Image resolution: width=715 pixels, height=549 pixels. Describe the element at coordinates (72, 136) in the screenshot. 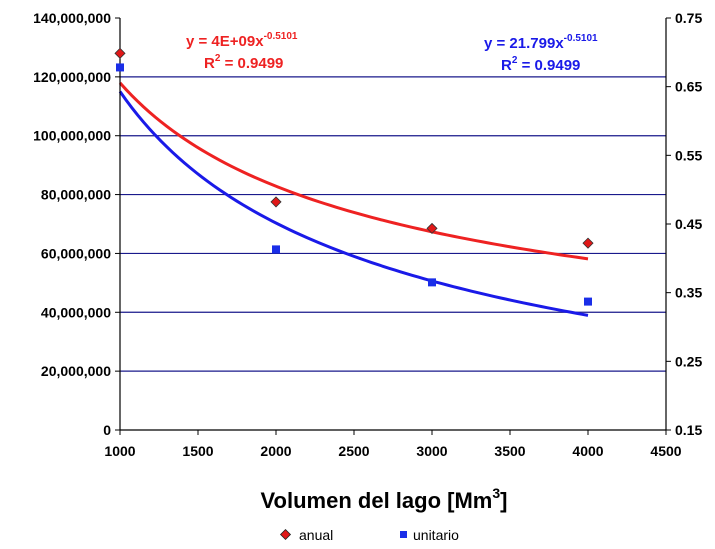

I see `y-left-tick-label: 100,000,000` at that location.